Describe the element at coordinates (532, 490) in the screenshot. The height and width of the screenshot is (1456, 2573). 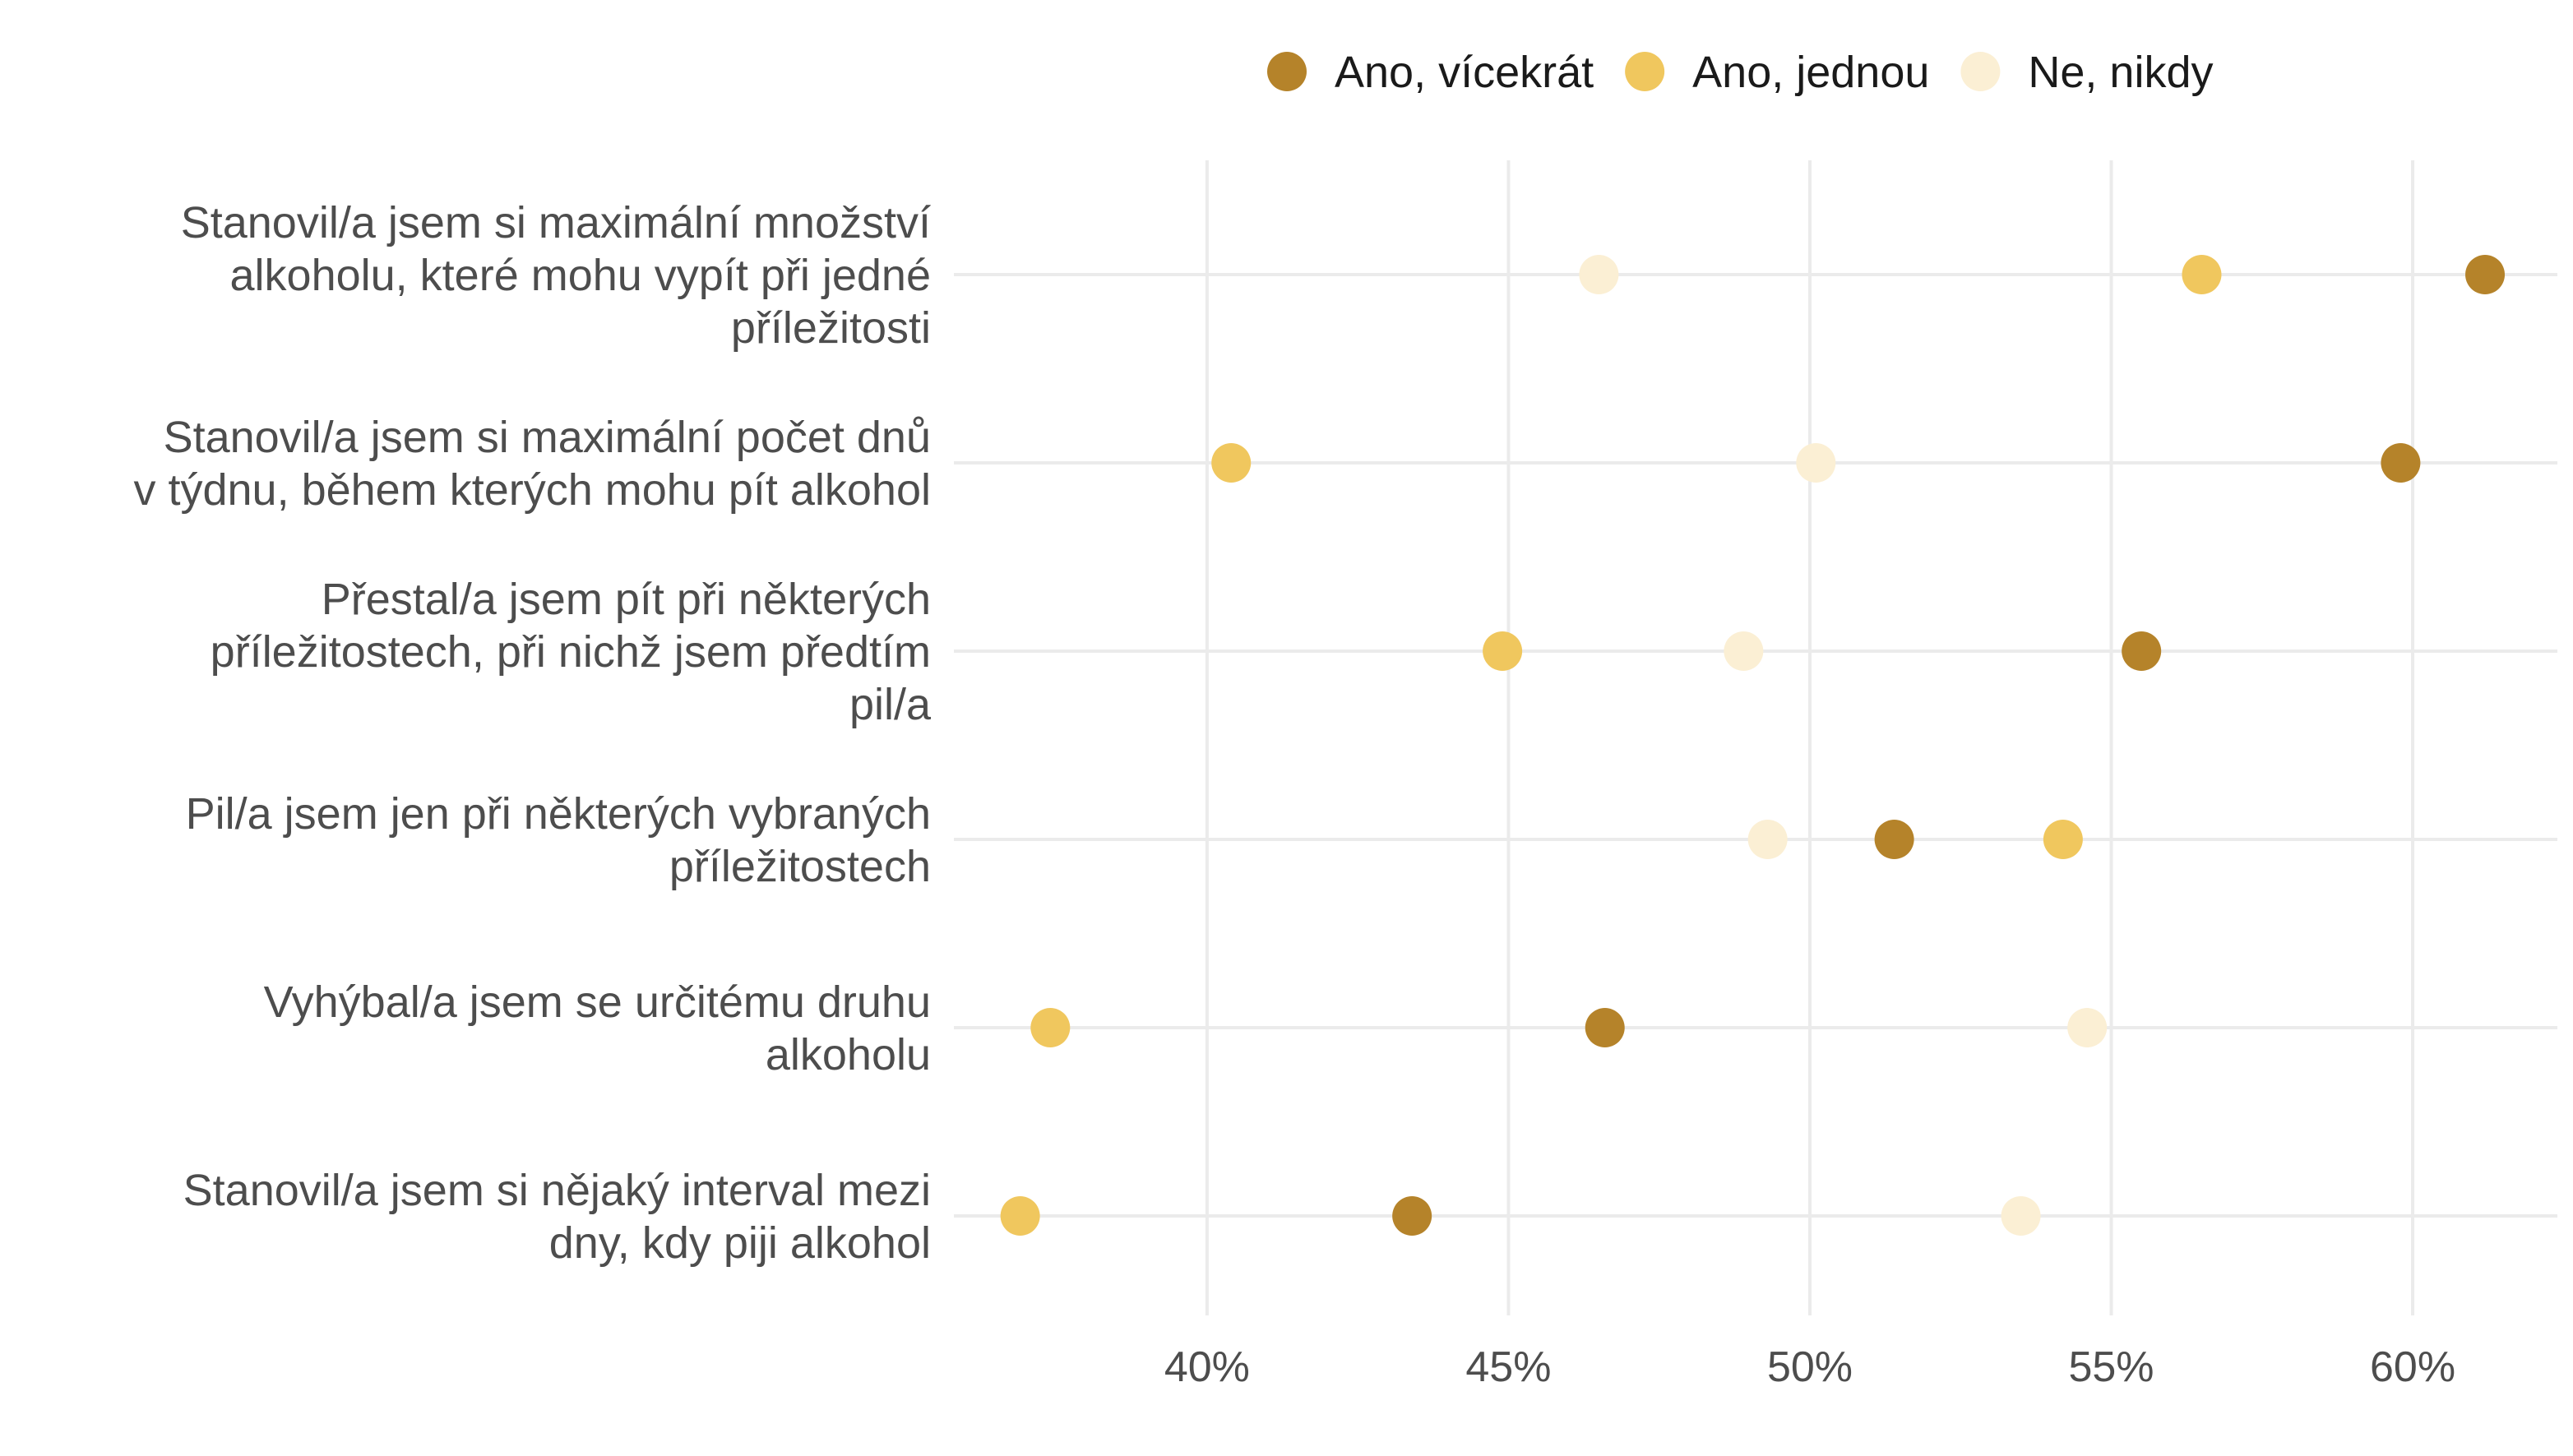
I see `category-label-line: v týdnu, během kterých mohu pít alkohol` at that location.